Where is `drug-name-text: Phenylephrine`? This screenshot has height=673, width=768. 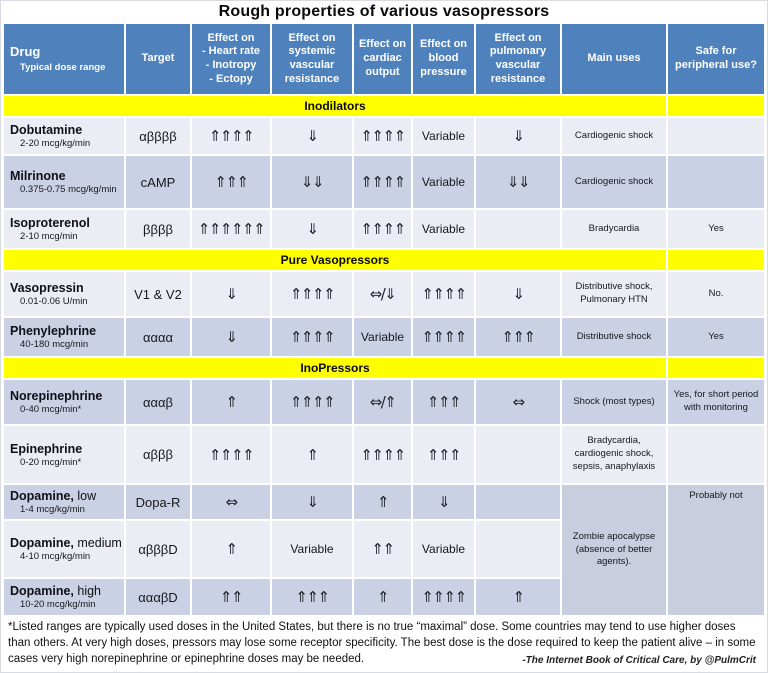 drug-name-text: Phenylephrine is located at coordinates (53, 331).